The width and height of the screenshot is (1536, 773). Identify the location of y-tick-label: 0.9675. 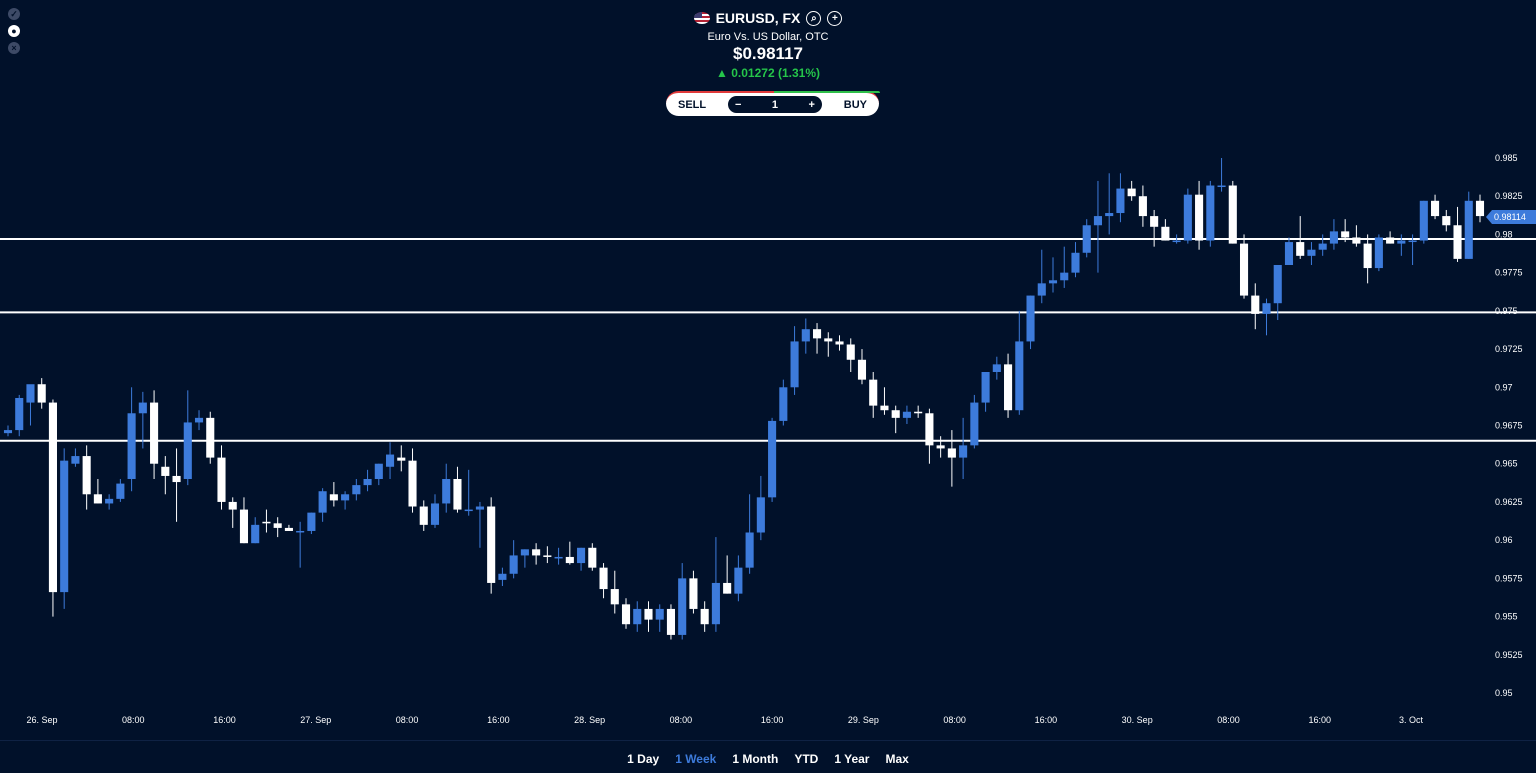
(1509, 426).